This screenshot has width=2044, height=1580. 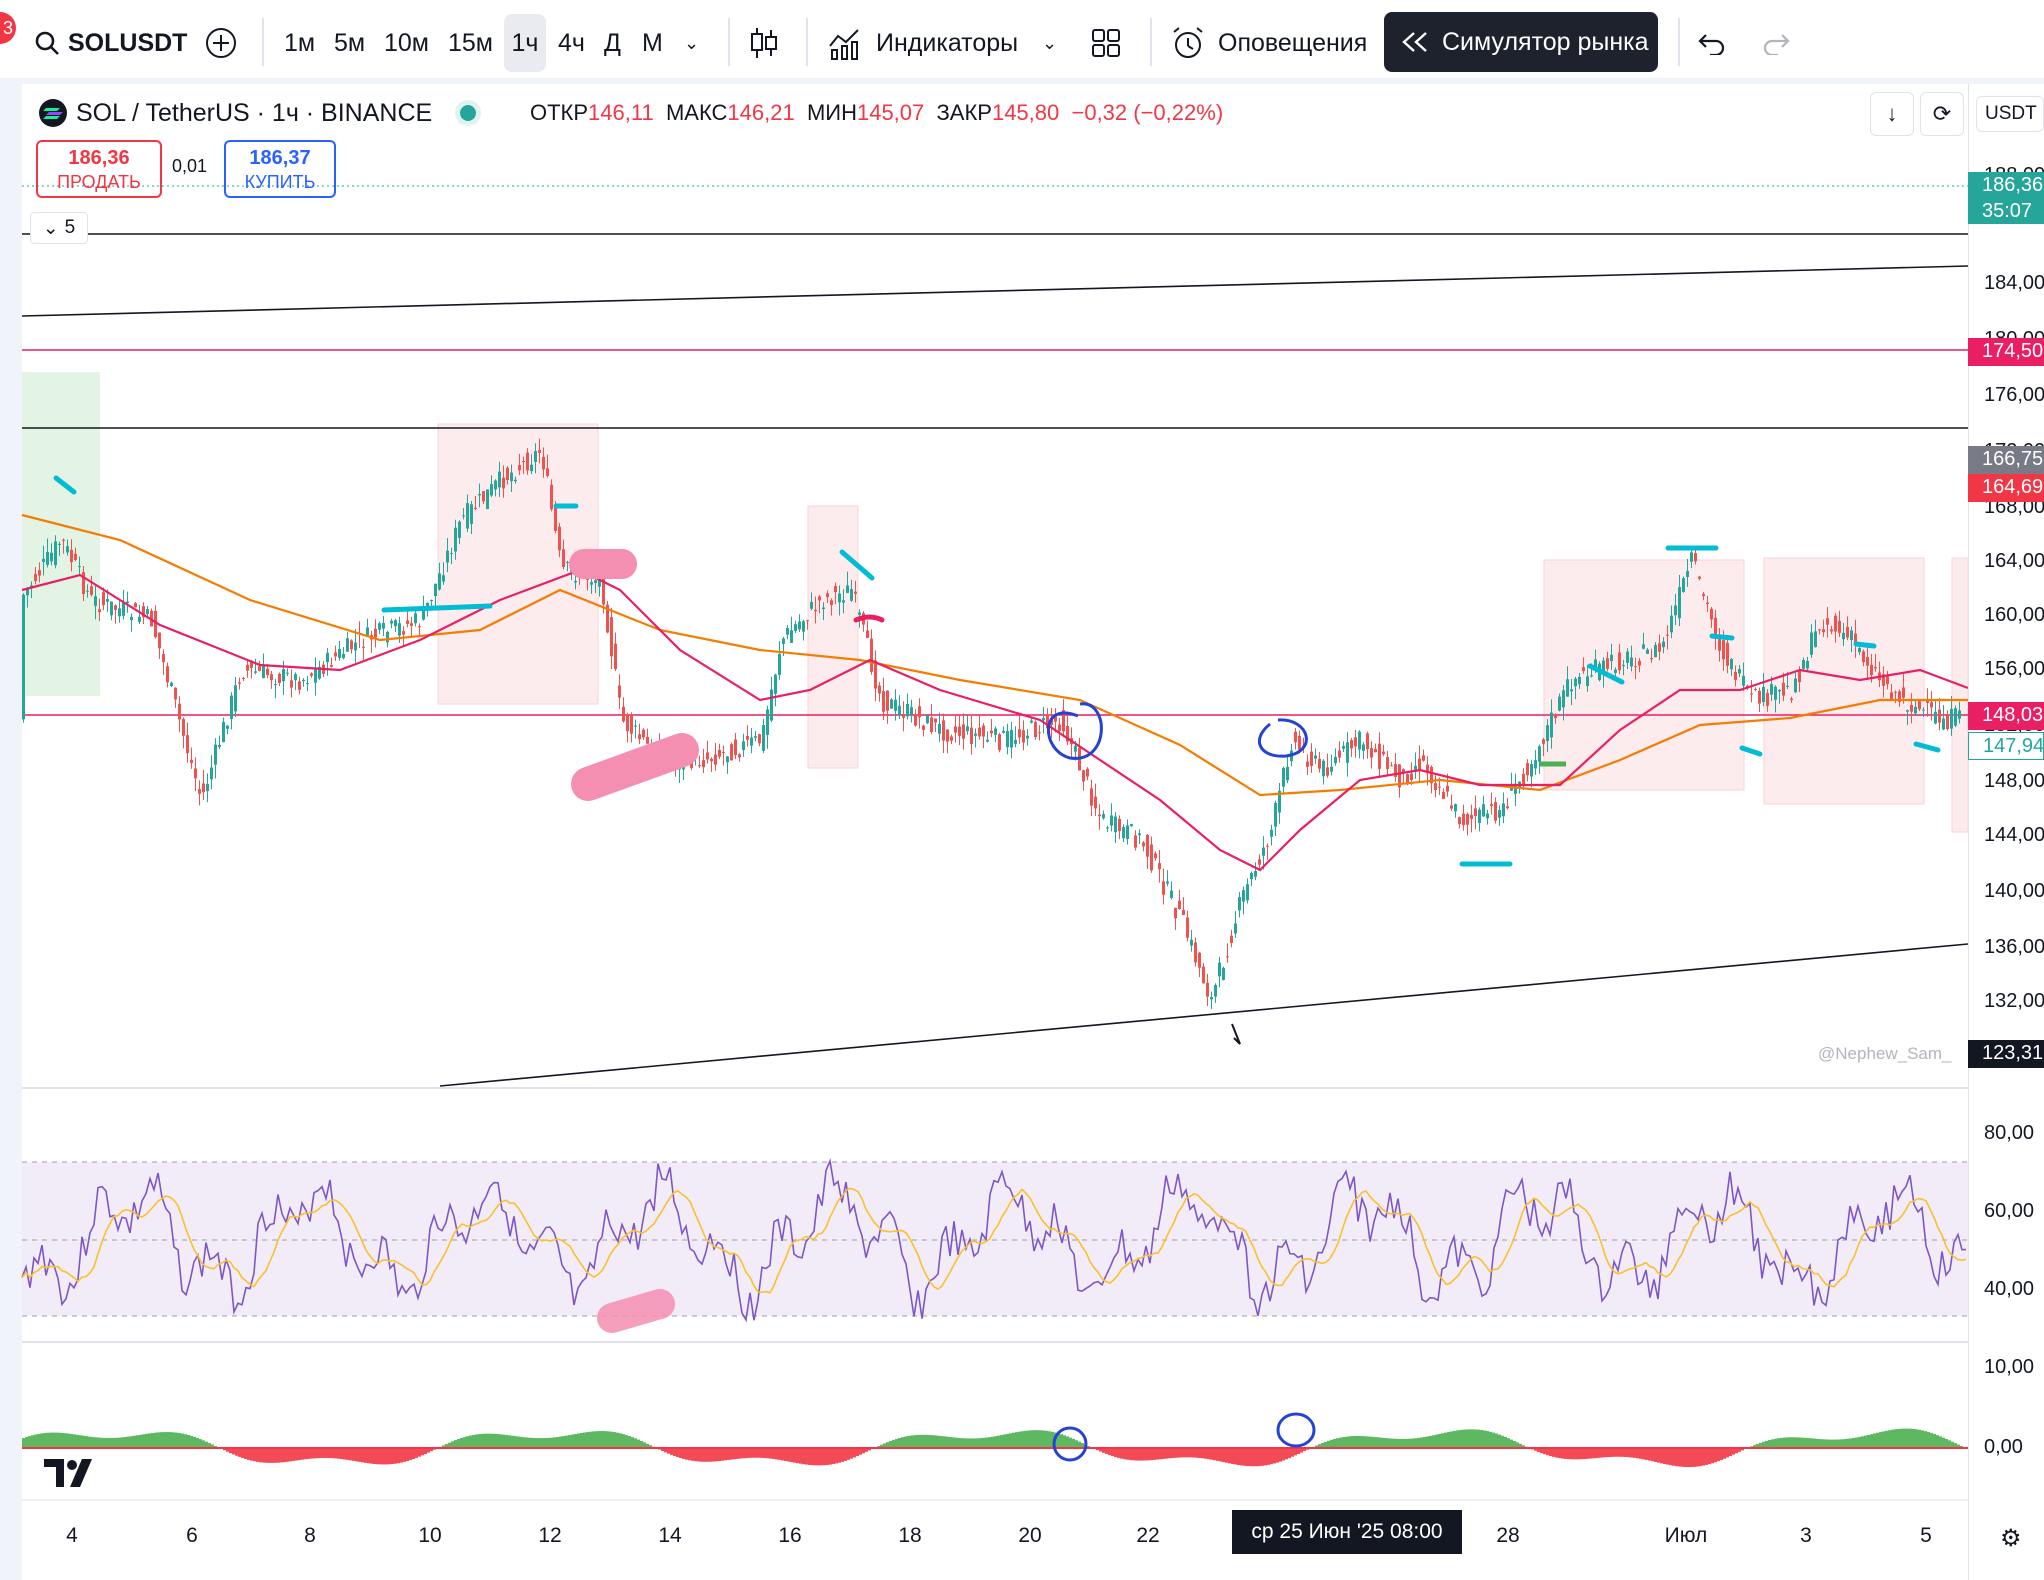 I want to click on notification-badge: 3, so click(x=8, y=28).